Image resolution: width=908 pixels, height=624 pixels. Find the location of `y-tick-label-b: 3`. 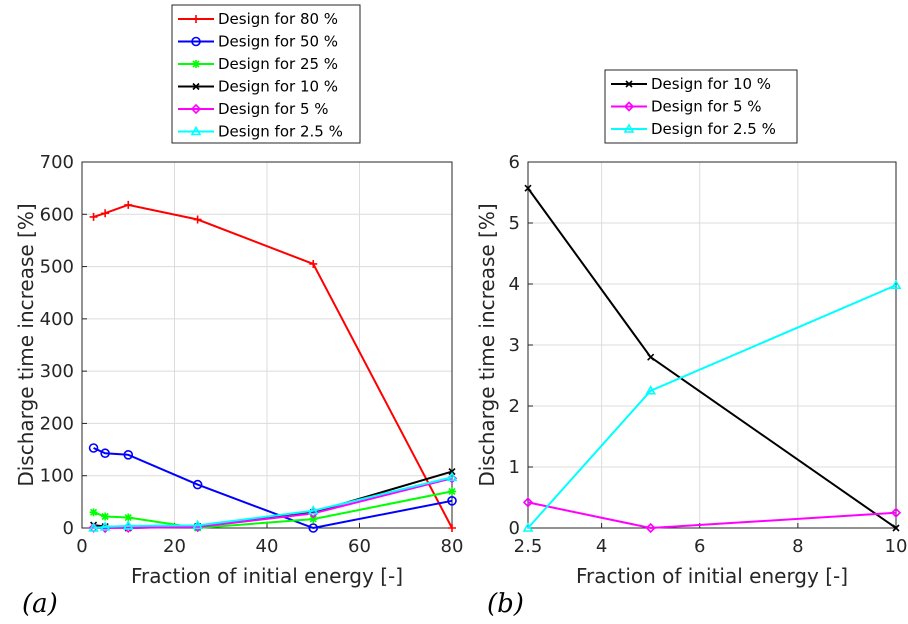

y-tick-label-b: 3 is located at coordinates (514, 345).